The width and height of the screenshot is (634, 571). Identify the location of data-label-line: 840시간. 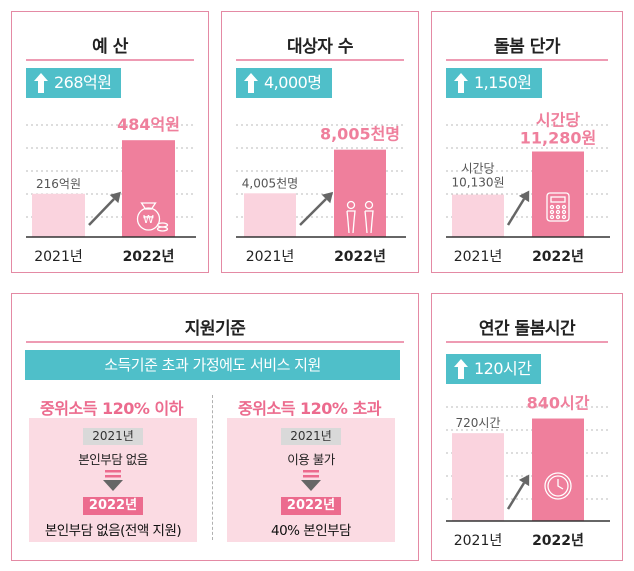
(558, 403).